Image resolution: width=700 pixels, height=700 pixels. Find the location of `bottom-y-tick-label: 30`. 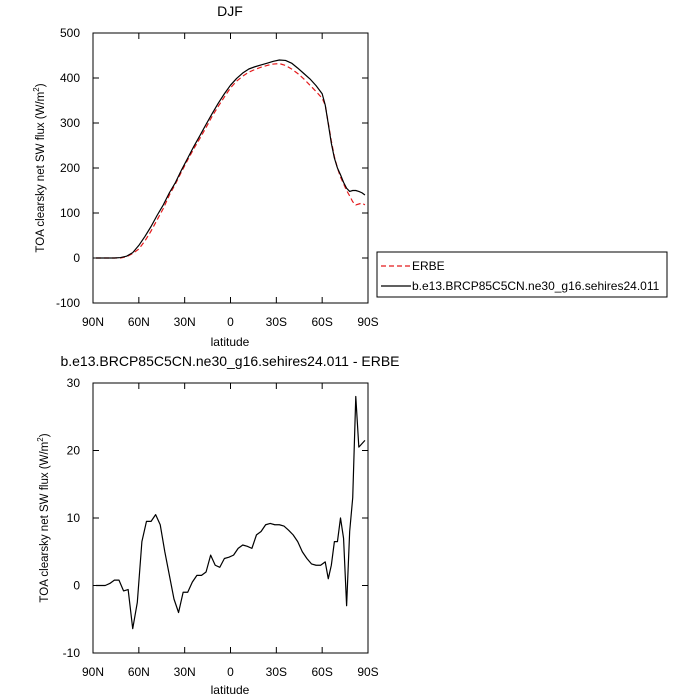

bottom-y-tick-label: 30 is located at coordinates (74, 383).